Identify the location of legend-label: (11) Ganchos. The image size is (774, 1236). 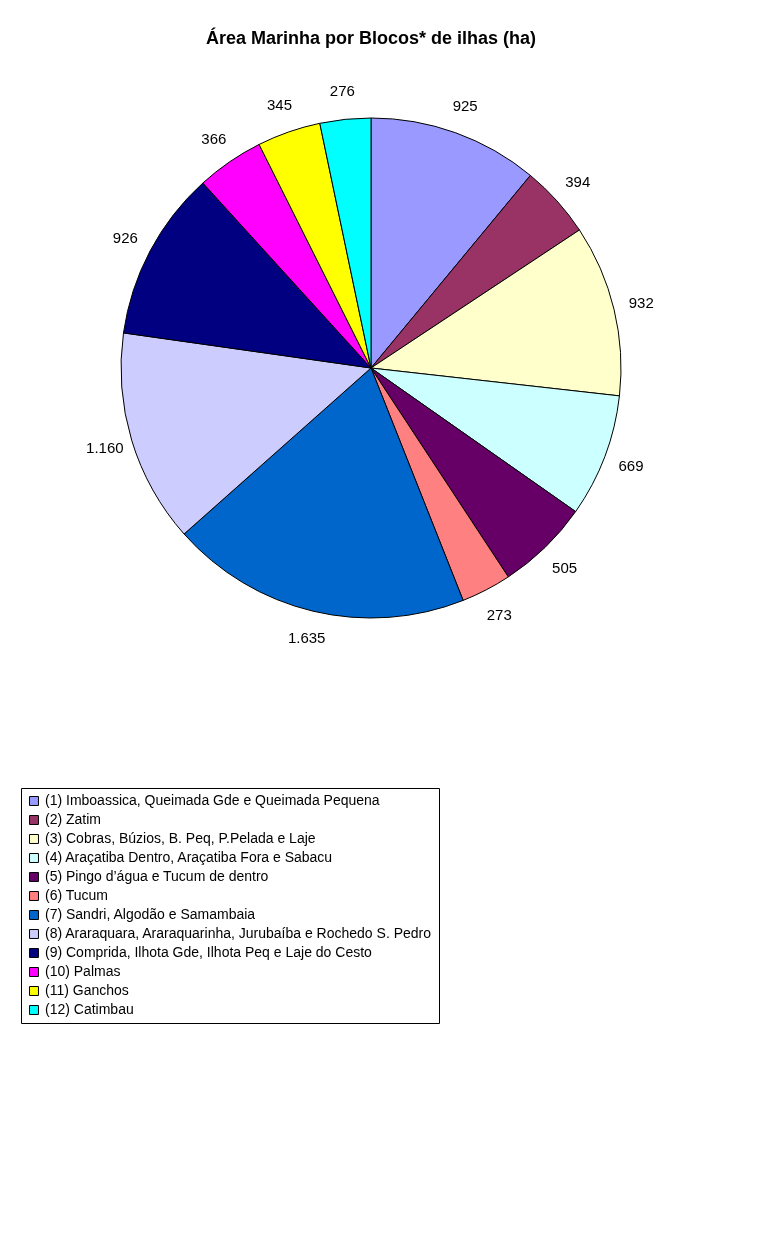
(87, 990).